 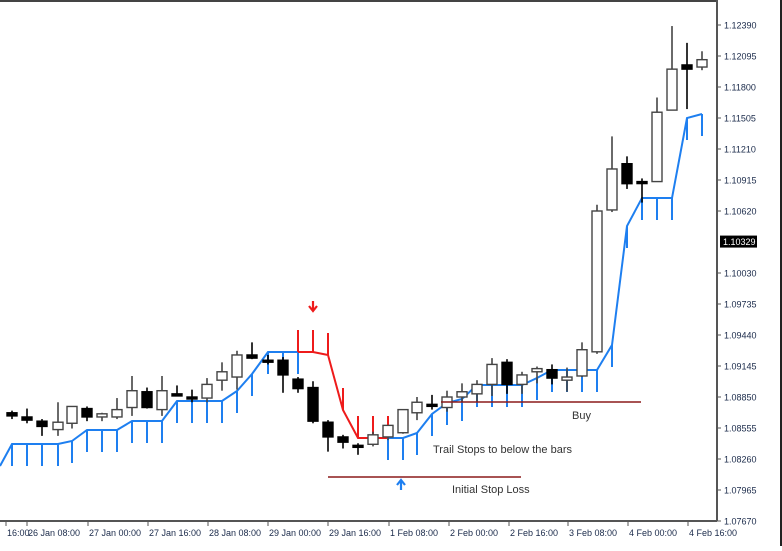 What do you see at coordinates (740, 336) in the screenshot?
I see `price-tick-label: 1.09440` at bounding box center [740, 336].